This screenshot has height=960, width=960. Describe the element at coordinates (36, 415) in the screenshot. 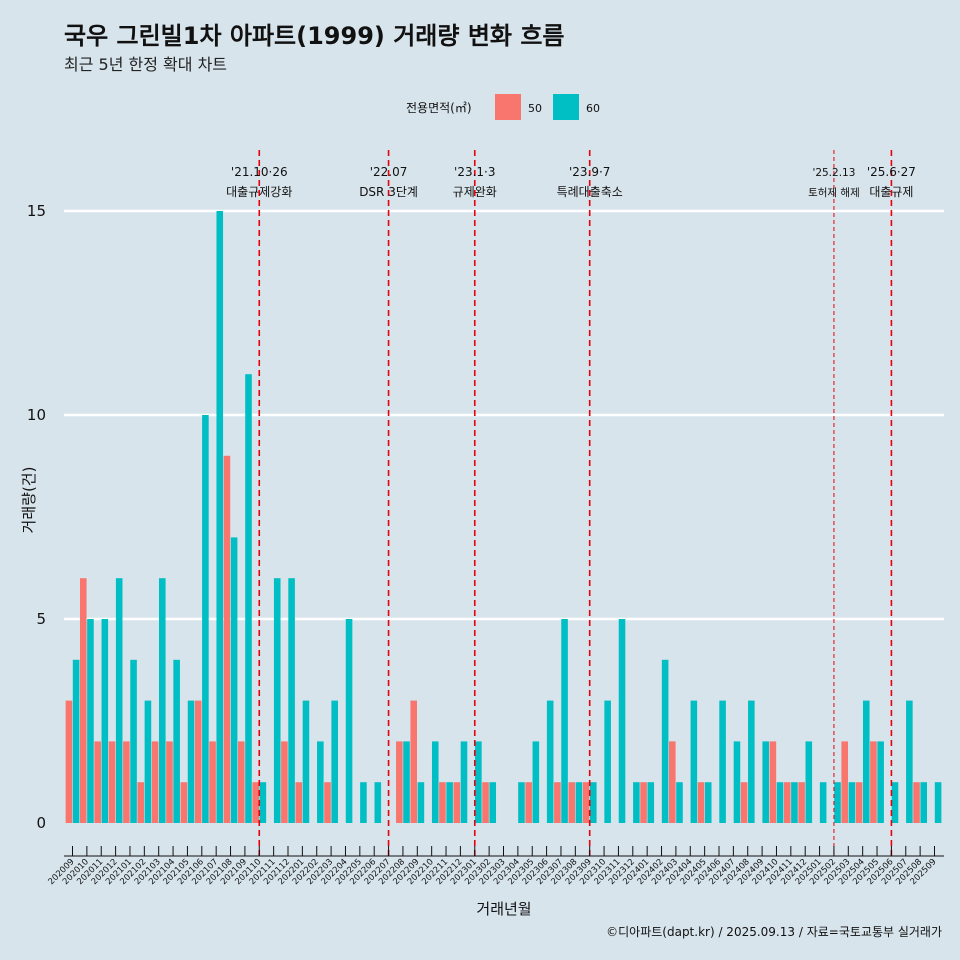

I see `y-tick-label-10: 10` at that location.